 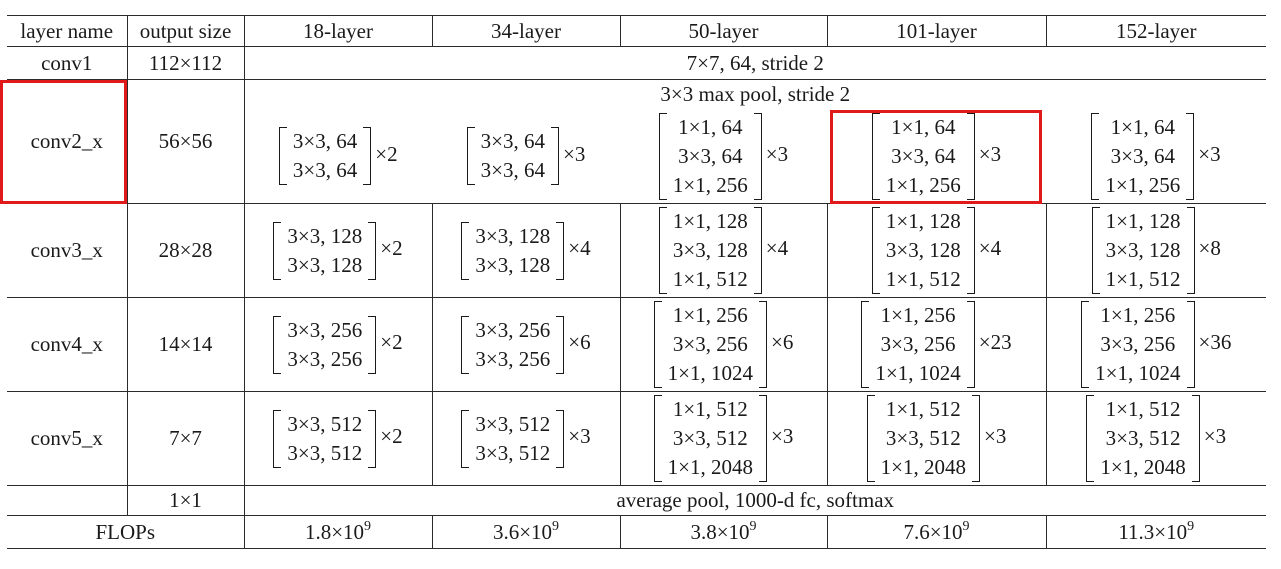 What do you see at coordinates (526, 31) in the screenshot?
I see `header-34-layer: 34-layer` at bounding box center [526, 31].